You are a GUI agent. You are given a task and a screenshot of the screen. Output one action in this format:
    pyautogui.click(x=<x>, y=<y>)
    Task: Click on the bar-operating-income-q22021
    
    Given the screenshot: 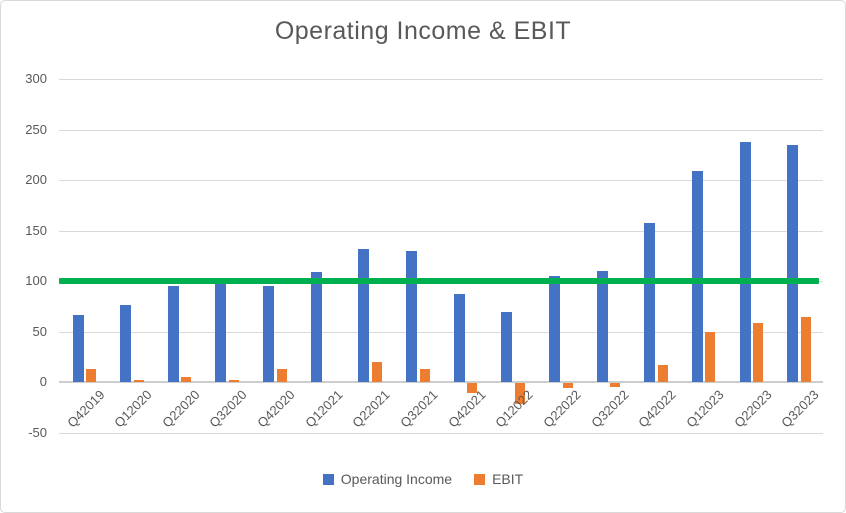 What is the action you would take?
    pyautogui.click(x=364, y=315)
    